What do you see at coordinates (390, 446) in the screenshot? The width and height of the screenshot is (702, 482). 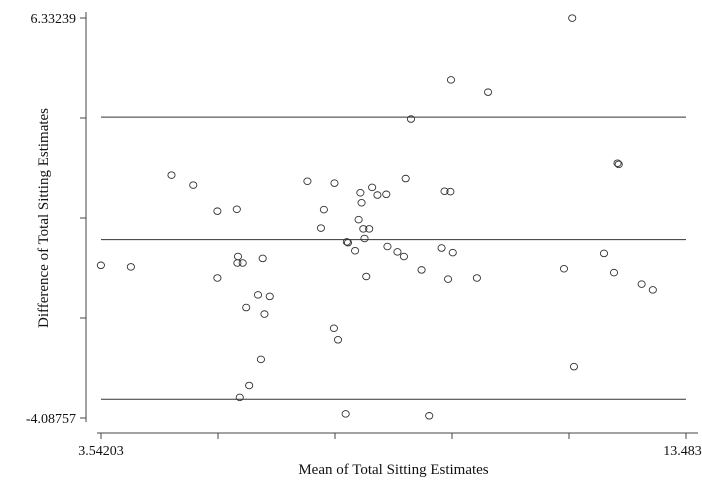 I see `x-axis-ticks: 3.54203 13.4839` at bounding box center [390, 446].